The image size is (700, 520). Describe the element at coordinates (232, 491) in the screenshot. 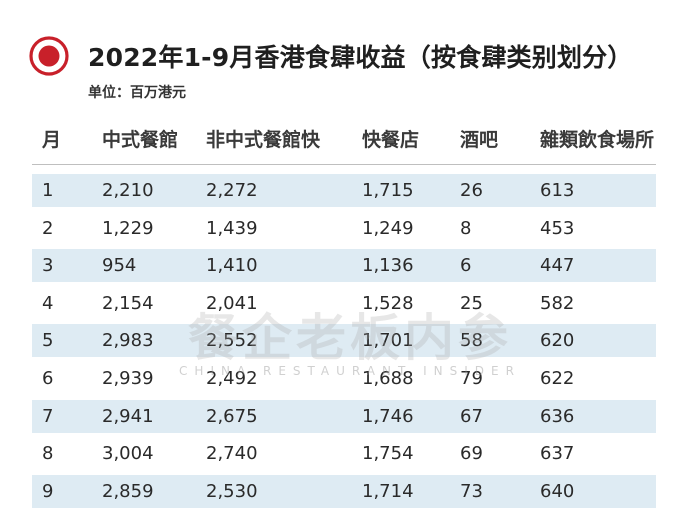

I see `cell-non-chinese-restaurants: 2,530` at that location.